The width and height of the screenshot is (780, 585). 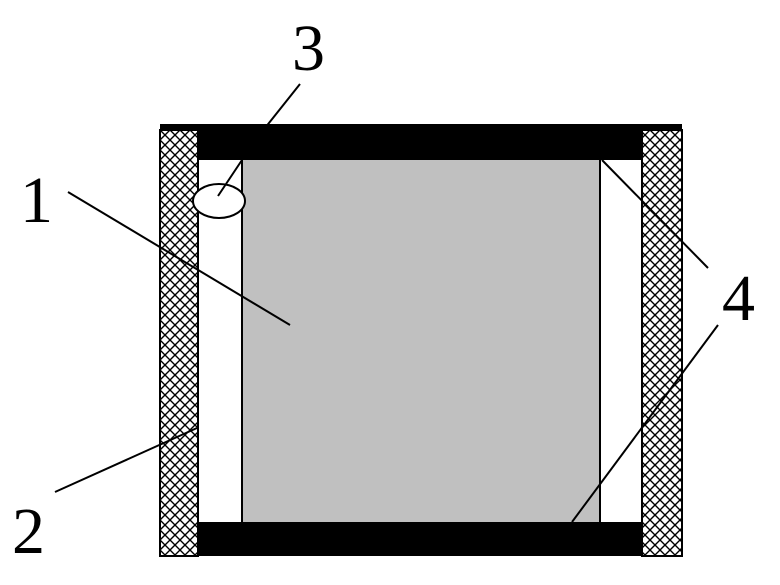 I want to click on bubble-ellipse, so click(x=219, y=201).